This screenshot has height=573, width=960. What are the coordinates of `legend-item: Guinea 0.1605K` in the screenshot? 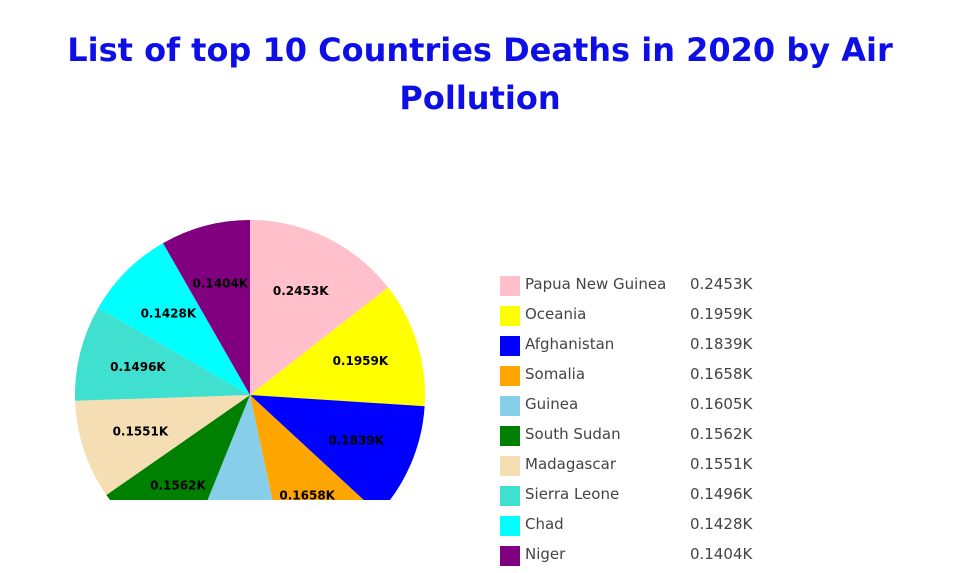 It's located at (650, 408).